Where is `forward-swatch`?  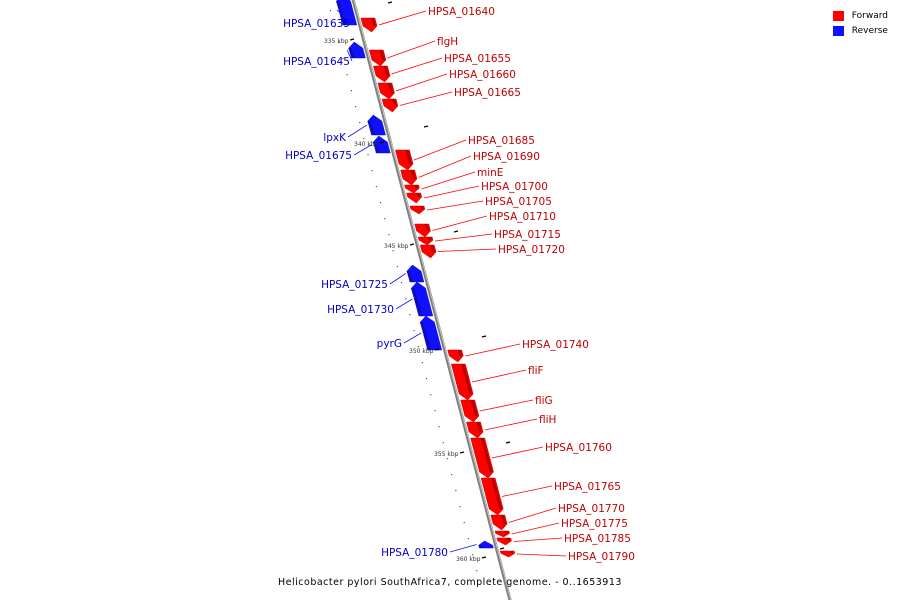
forward-swatch is located at coordinates (838, 15).